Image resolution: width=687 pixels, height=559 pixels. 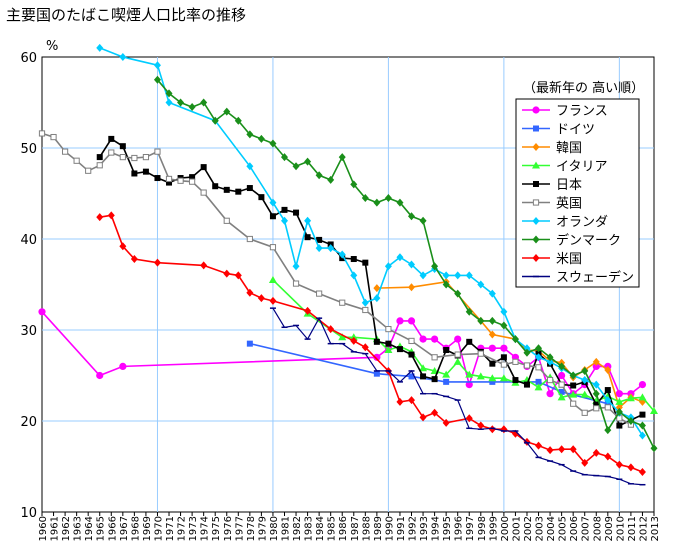 I want to click on legend-item: イタリア, so click(x=564, y=167).